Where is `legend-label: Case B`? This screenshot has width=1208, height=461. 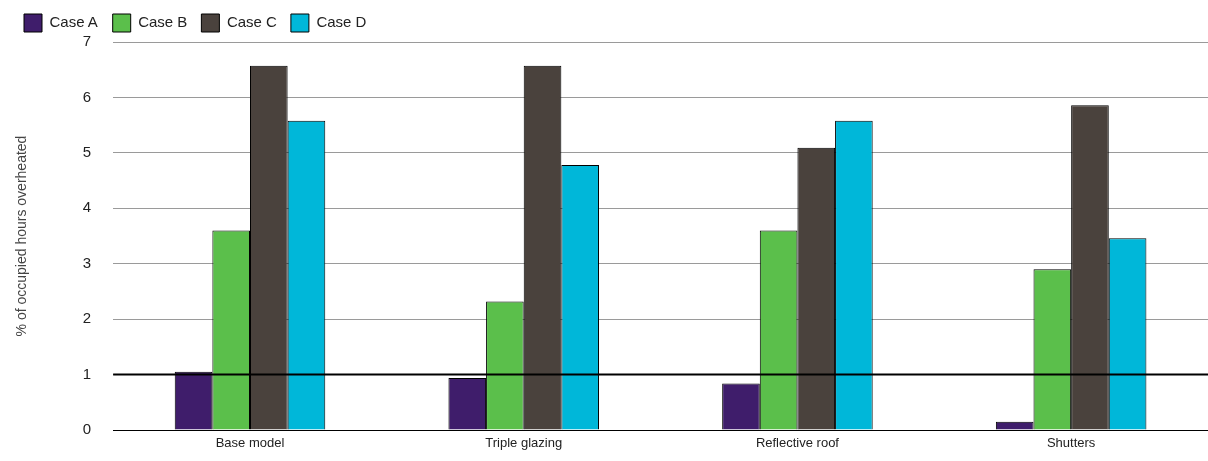
legend-label: Case B is located at coordinates (163, 22).